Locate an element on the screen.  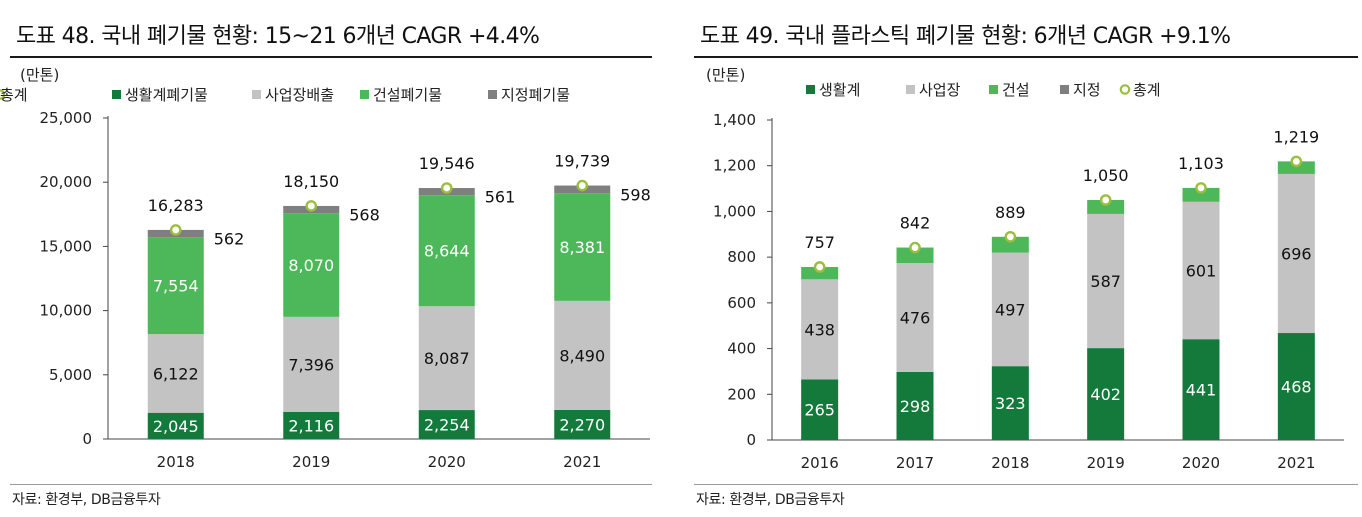
data-label: 601 is located at coordinates (1201, 271).